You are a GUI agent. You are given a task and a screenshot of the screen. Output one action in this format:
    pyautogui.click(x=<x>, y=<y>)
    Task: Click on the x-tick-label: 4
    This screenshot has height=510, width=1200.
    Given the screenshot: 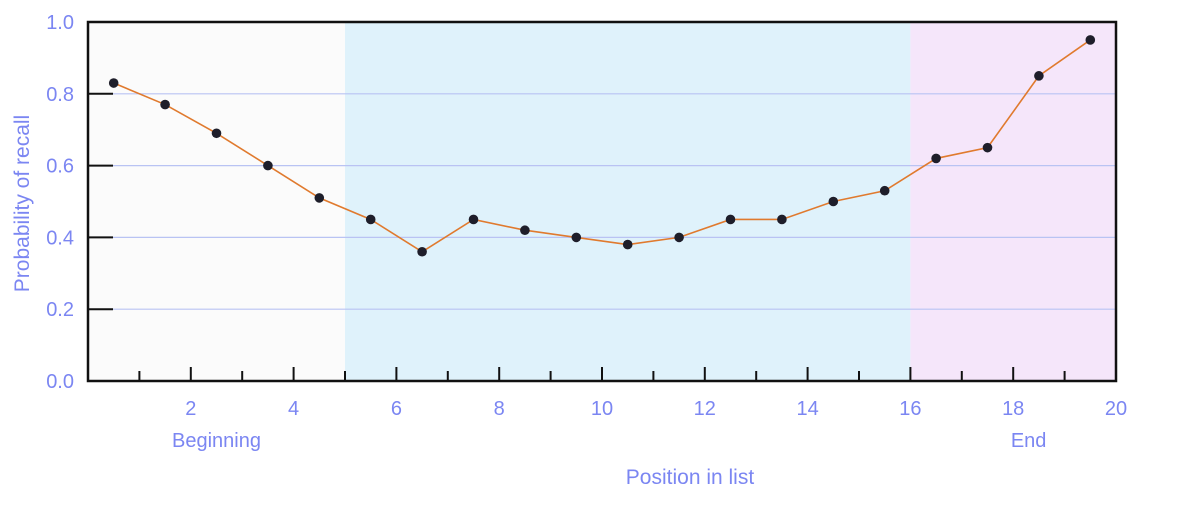 What is the action you would take?
    pyautogui.click(x=293, y=409)
    